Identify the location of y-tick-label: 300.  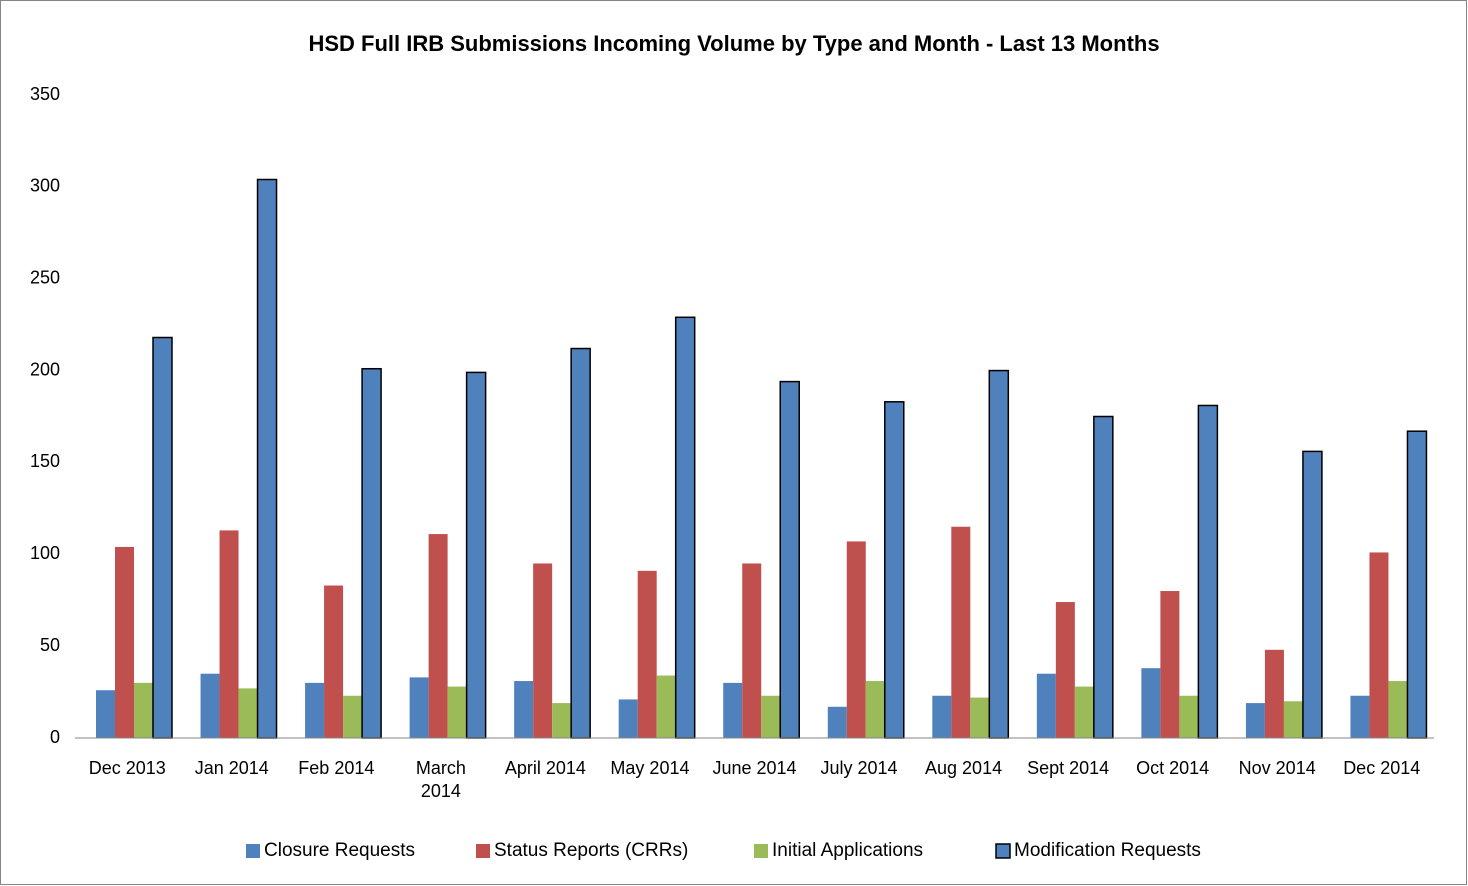
(45, 186).